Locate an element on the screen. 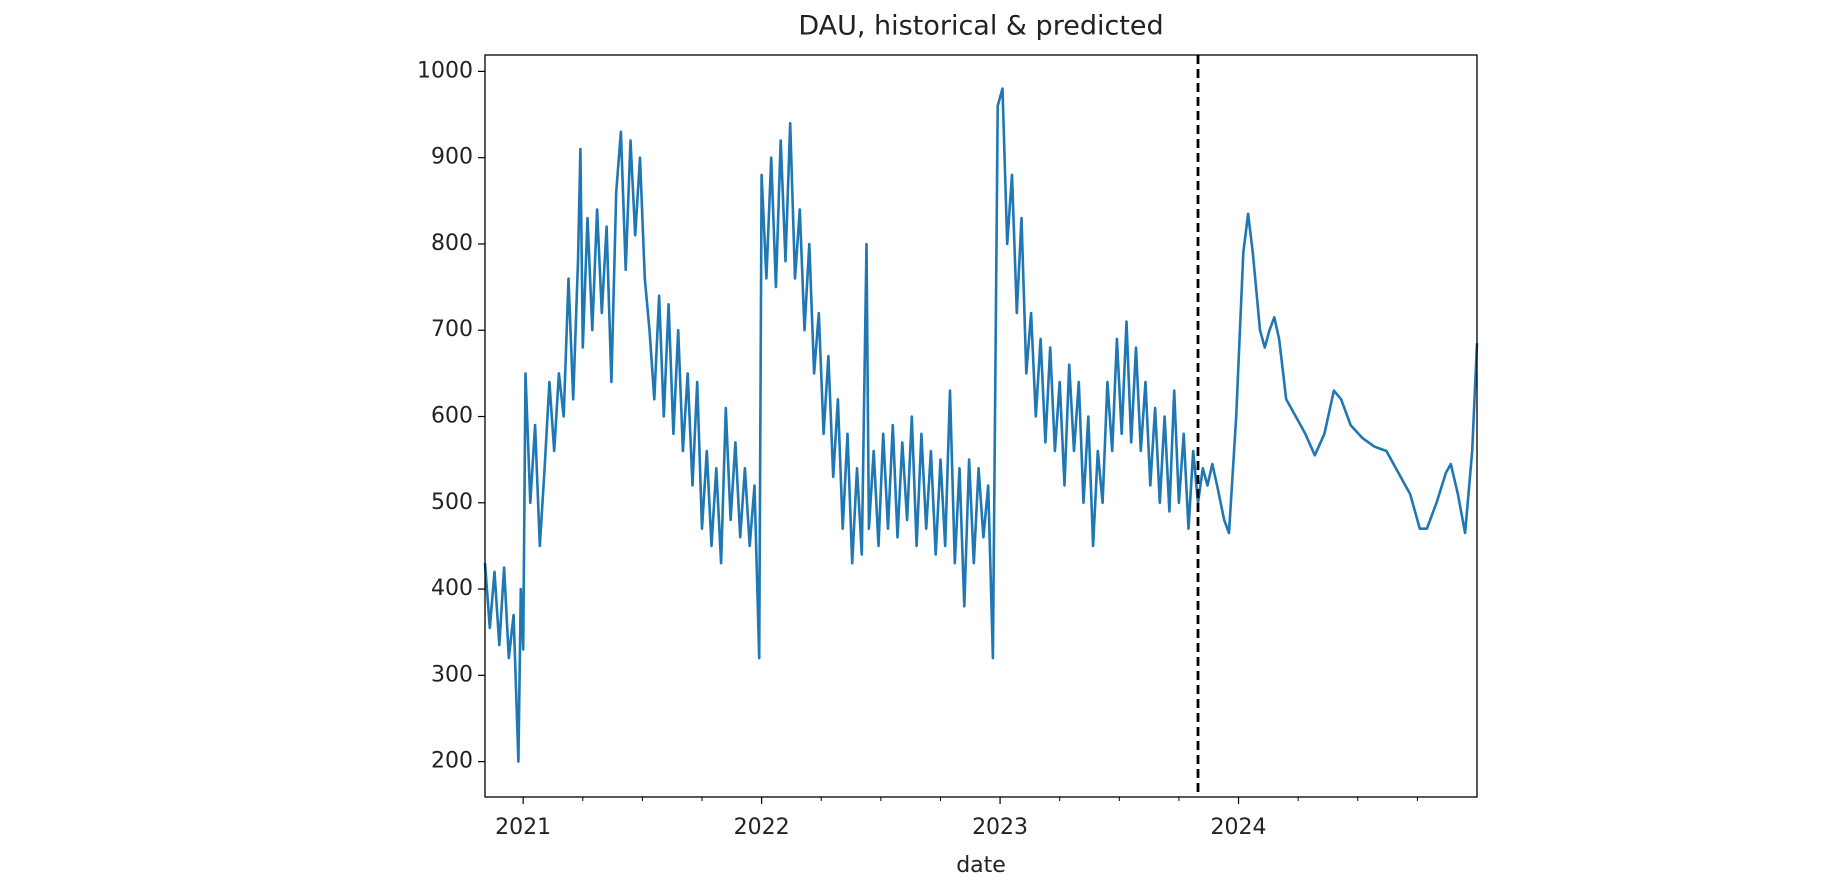 Image resolution: width=1846 pixels, height=888 pixels. y-tick-label: 400 is located at coordinates (452, 588).